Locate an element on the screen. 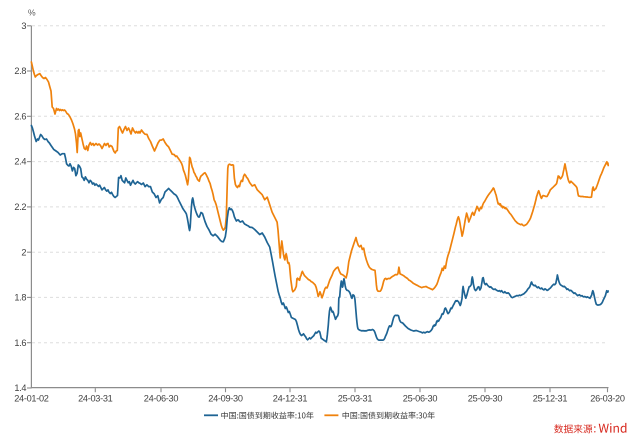 The width and height of the screenshot is (640, 443). svg-text: 1.4 is located at coordinates (20, 388).